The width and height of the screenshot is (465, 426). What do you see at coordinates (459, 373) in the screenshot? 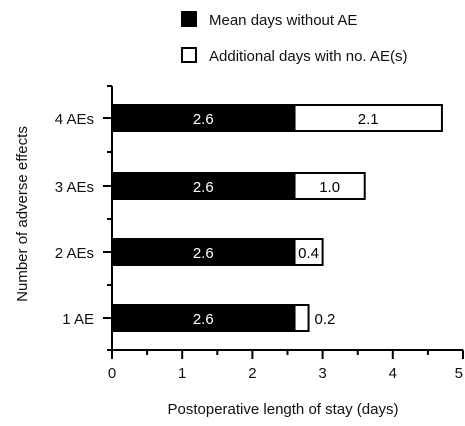
I see `x-tick-label: 5` at bounding box center [459, 373].